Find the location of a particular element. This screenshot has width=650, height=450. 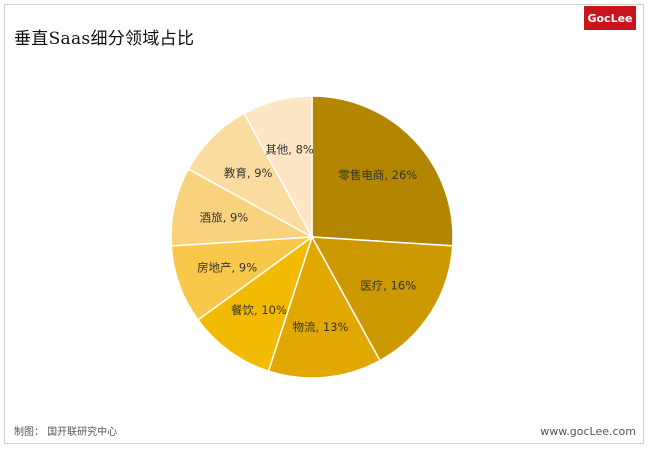

slice-label-7: 教育, 9% is located at coordinates (248, 173).